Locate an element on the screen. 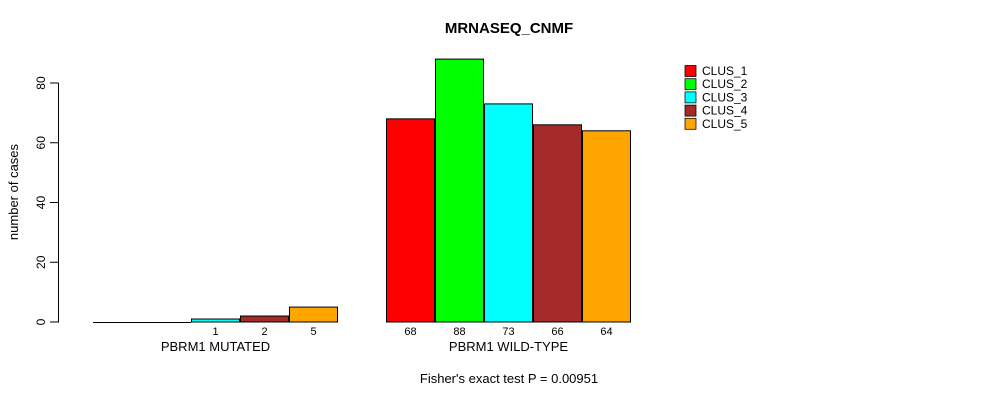 The image size is (990, 400). bar-value-label: 1 is located at coordinates (215, 332).